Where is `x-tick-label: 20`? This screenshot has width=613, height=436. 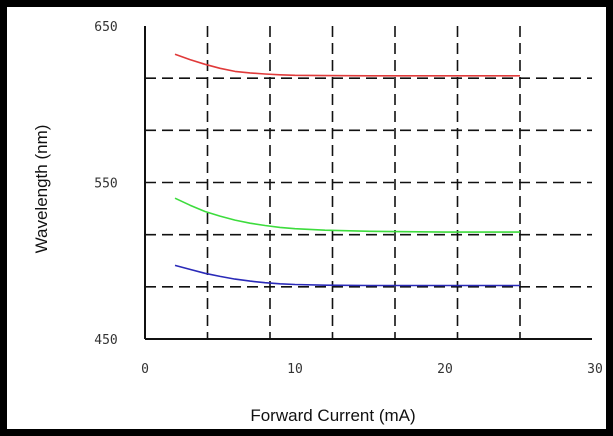
x-tick-label: 20 is located at coordinates (445, 369).